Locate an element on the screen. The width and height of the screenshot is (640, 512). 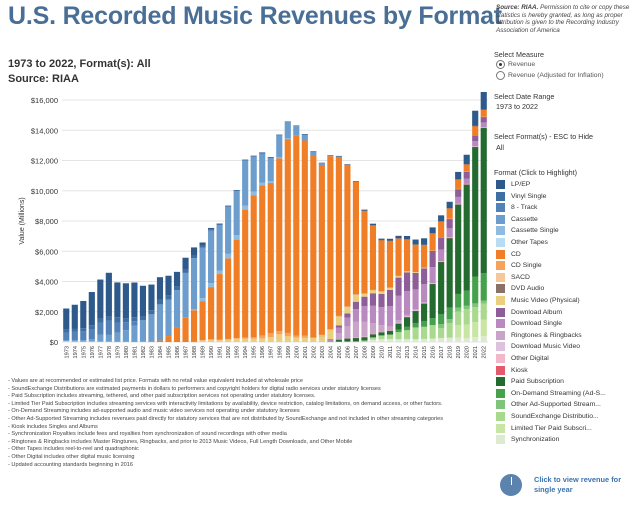
legend-item: Cassette is located at coordinates (517, 219).